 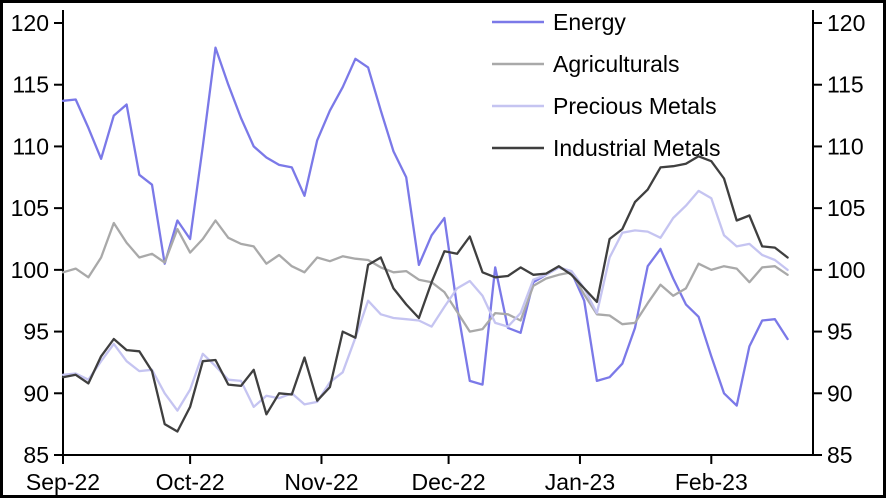 I want to click on x-tick-label: Sep-22, so click(x=63, y=482).